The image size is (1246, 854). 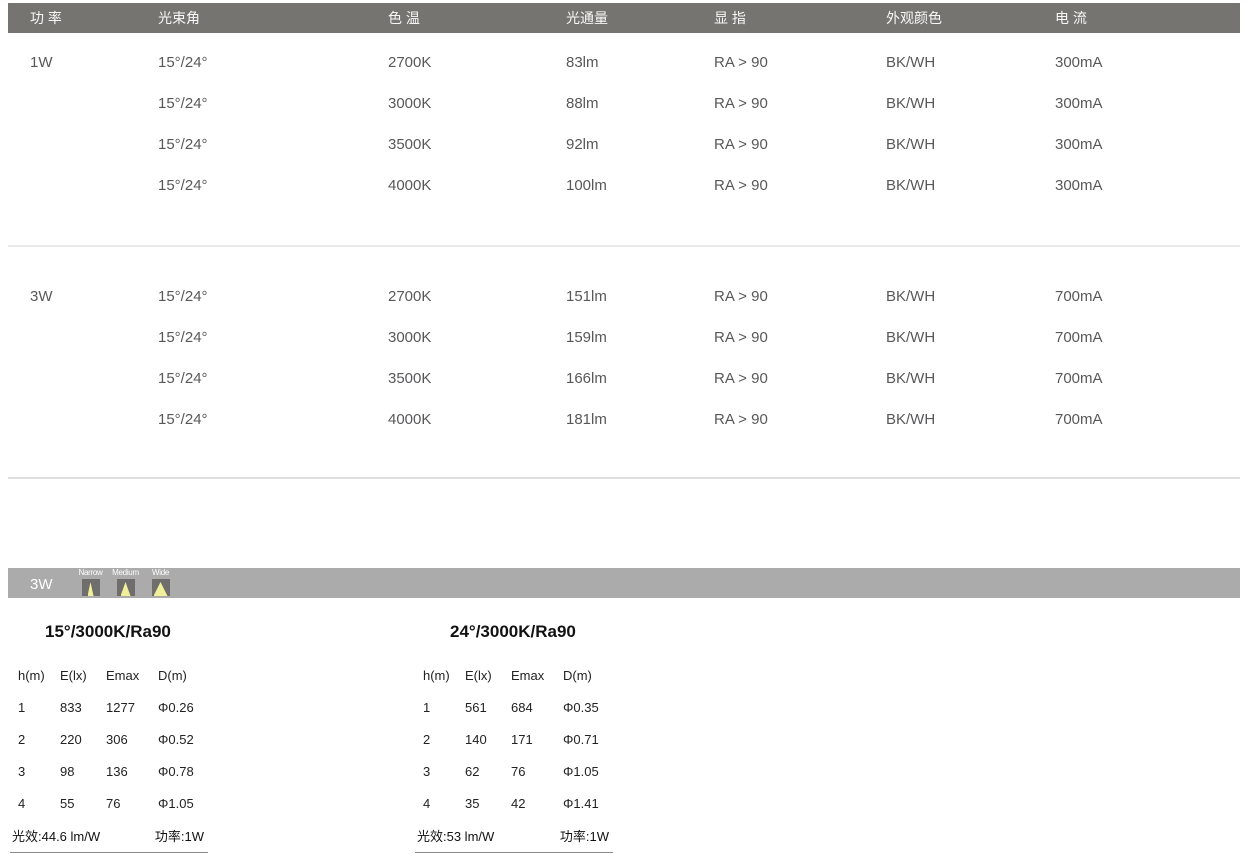 I want to click on wide-beam-label: Wide, so click(x=160, y=572).